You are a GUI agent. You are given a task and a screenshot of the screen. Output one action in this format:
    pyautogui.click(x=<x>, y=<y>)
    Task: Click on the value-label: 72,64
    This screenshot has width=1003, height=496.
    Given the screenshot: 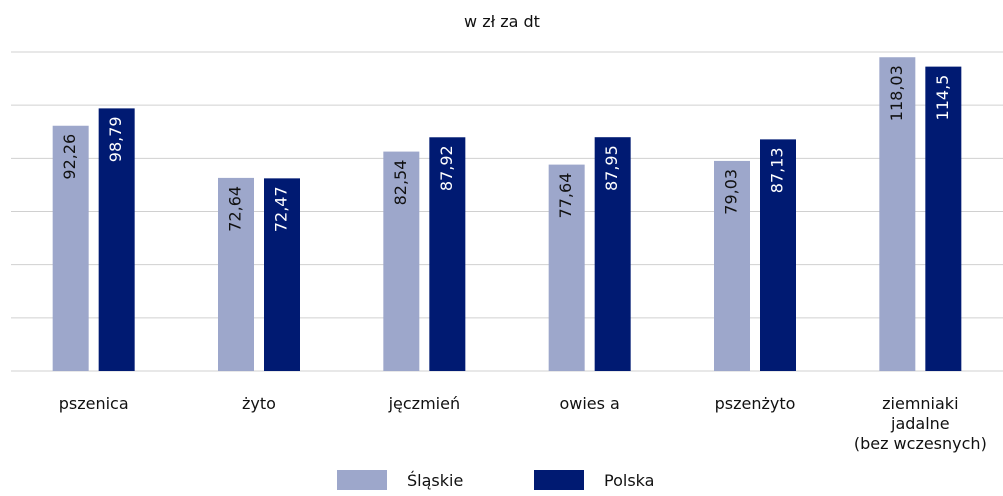 What is the action you would take?
    pyautogui.click(x=235, y=209)
    